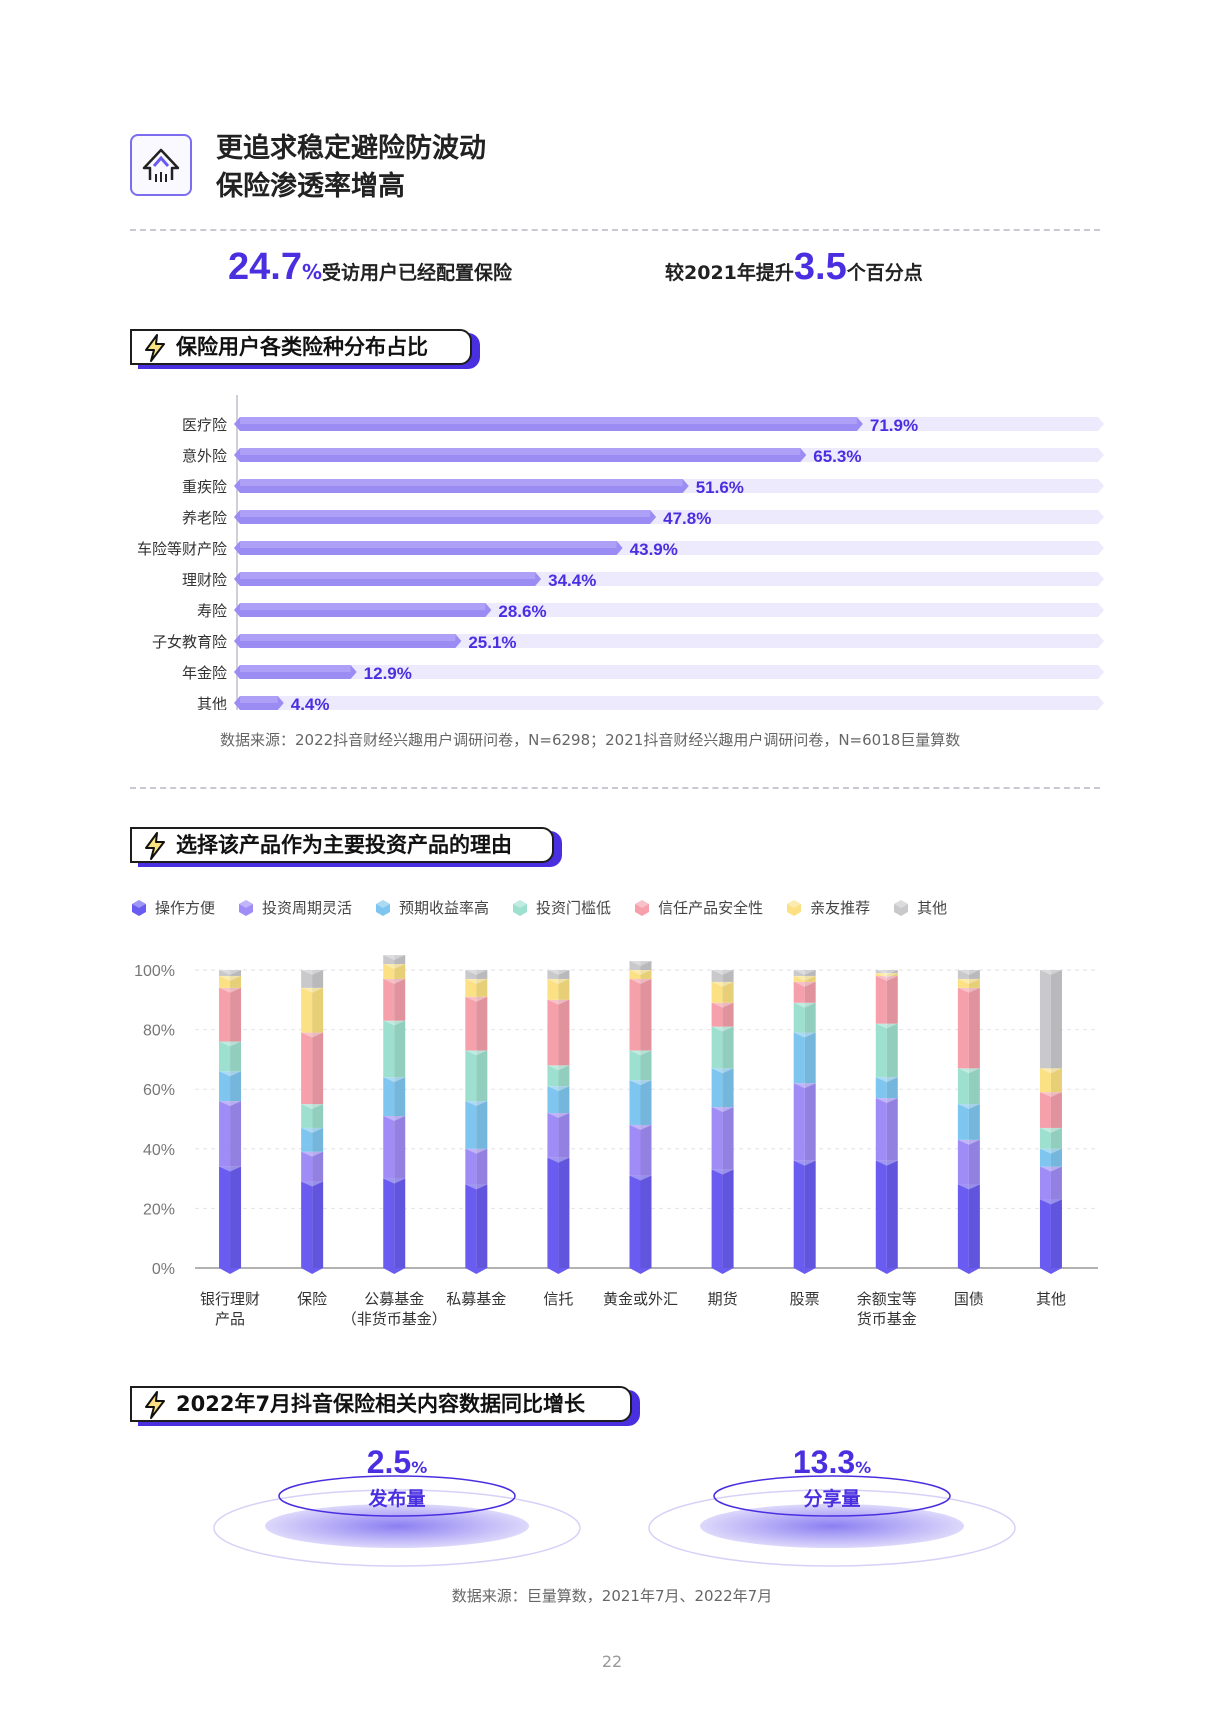 The width and height of the screenshot is (1224, 1717). I want to click on section1-title: 保险用户各类险种分布占比, so click(302, 347).